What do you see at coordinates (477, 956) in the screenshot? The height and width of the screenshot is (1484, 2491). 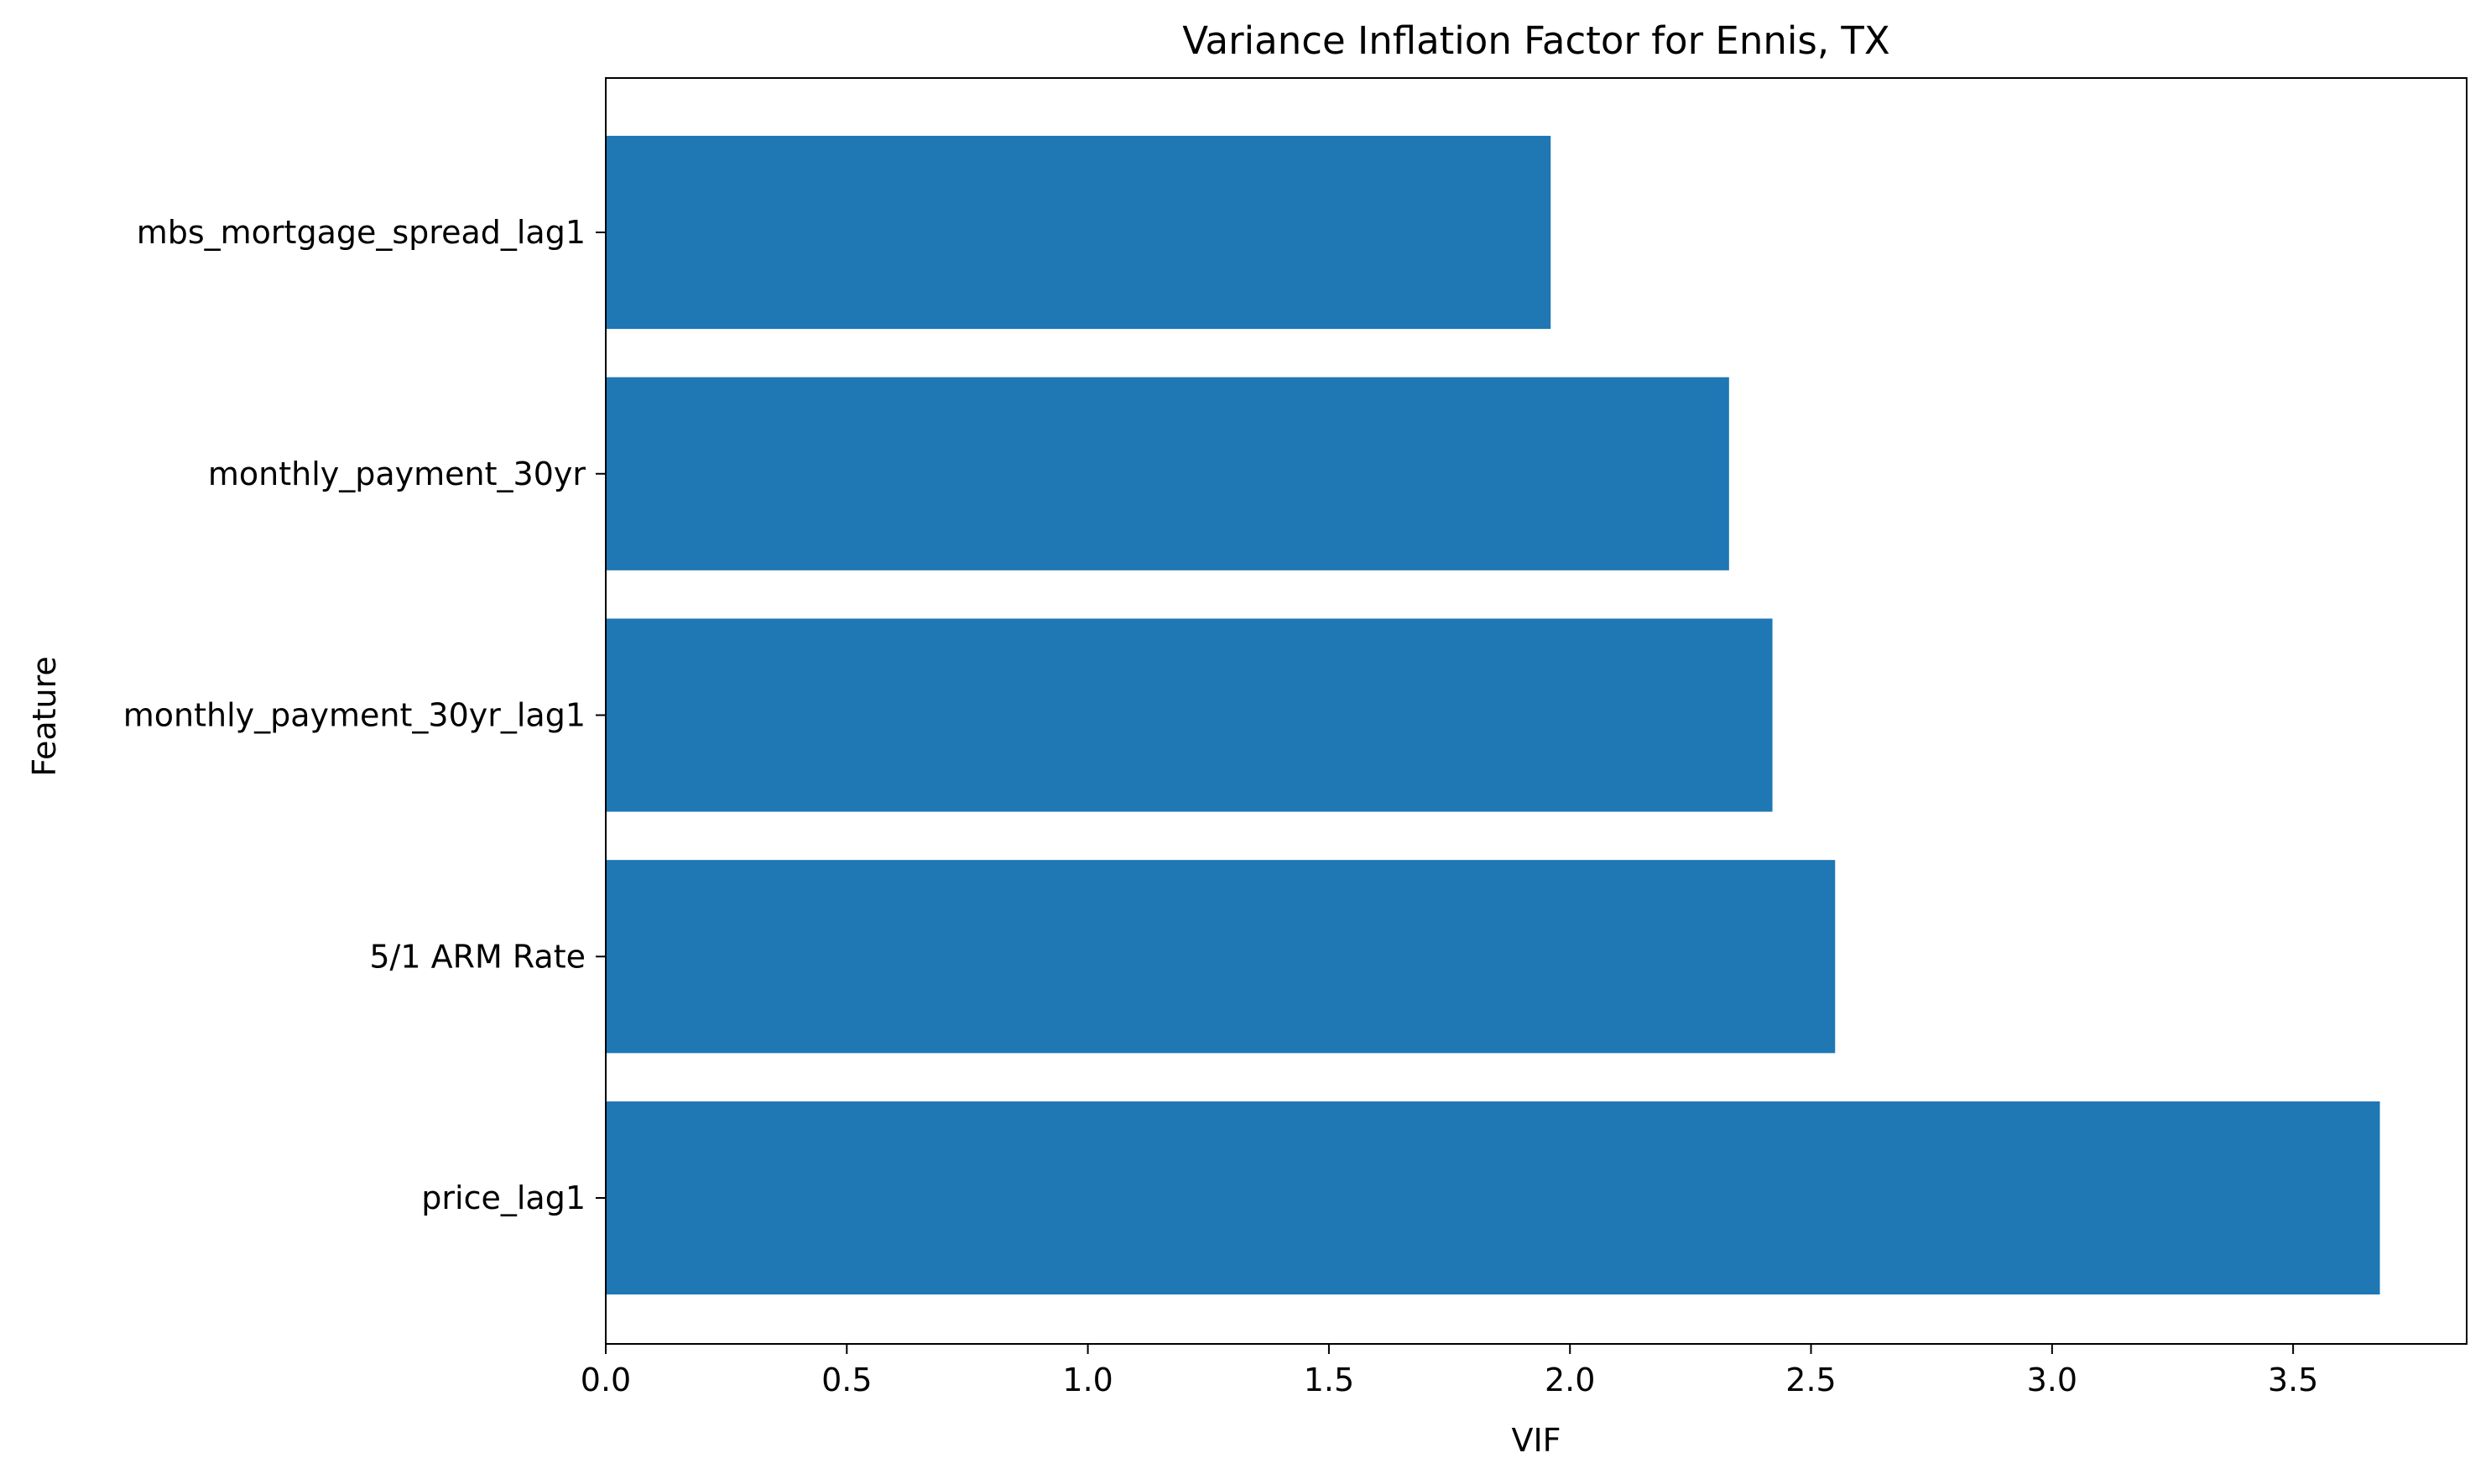 I see `y-tick-label-1: 5/1 ARM Rate` at bounding box center [477, 956].